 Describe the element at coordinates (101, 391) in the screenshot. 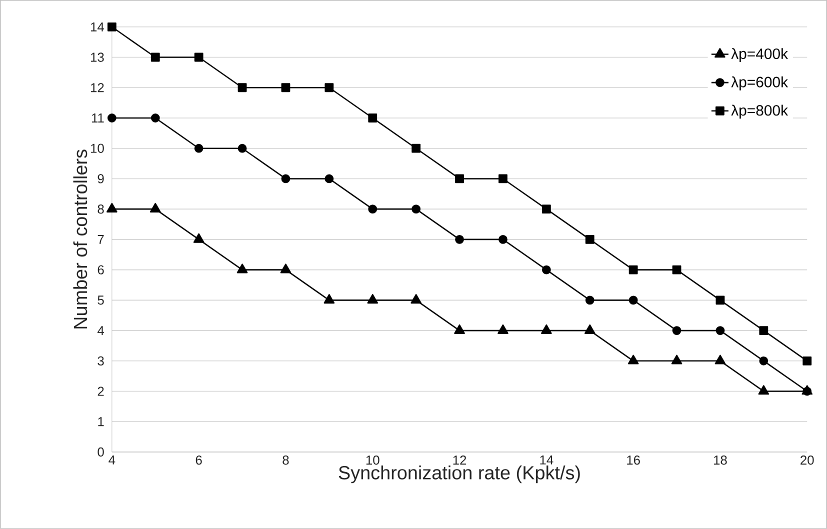

I see `y-tick-label: 2` at that location.